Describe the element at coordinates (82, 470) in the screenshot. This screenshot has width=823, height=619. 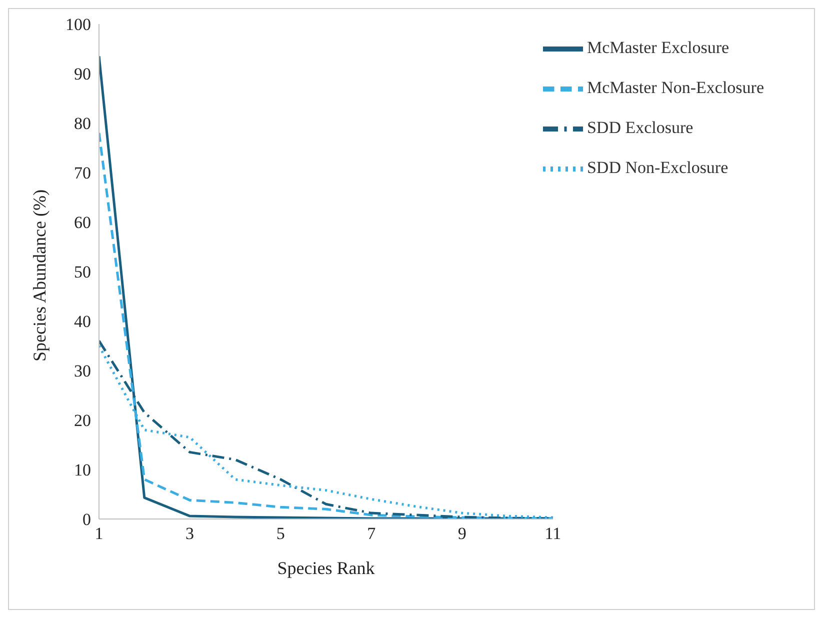
I see `y-tick-label: 10` at that location.